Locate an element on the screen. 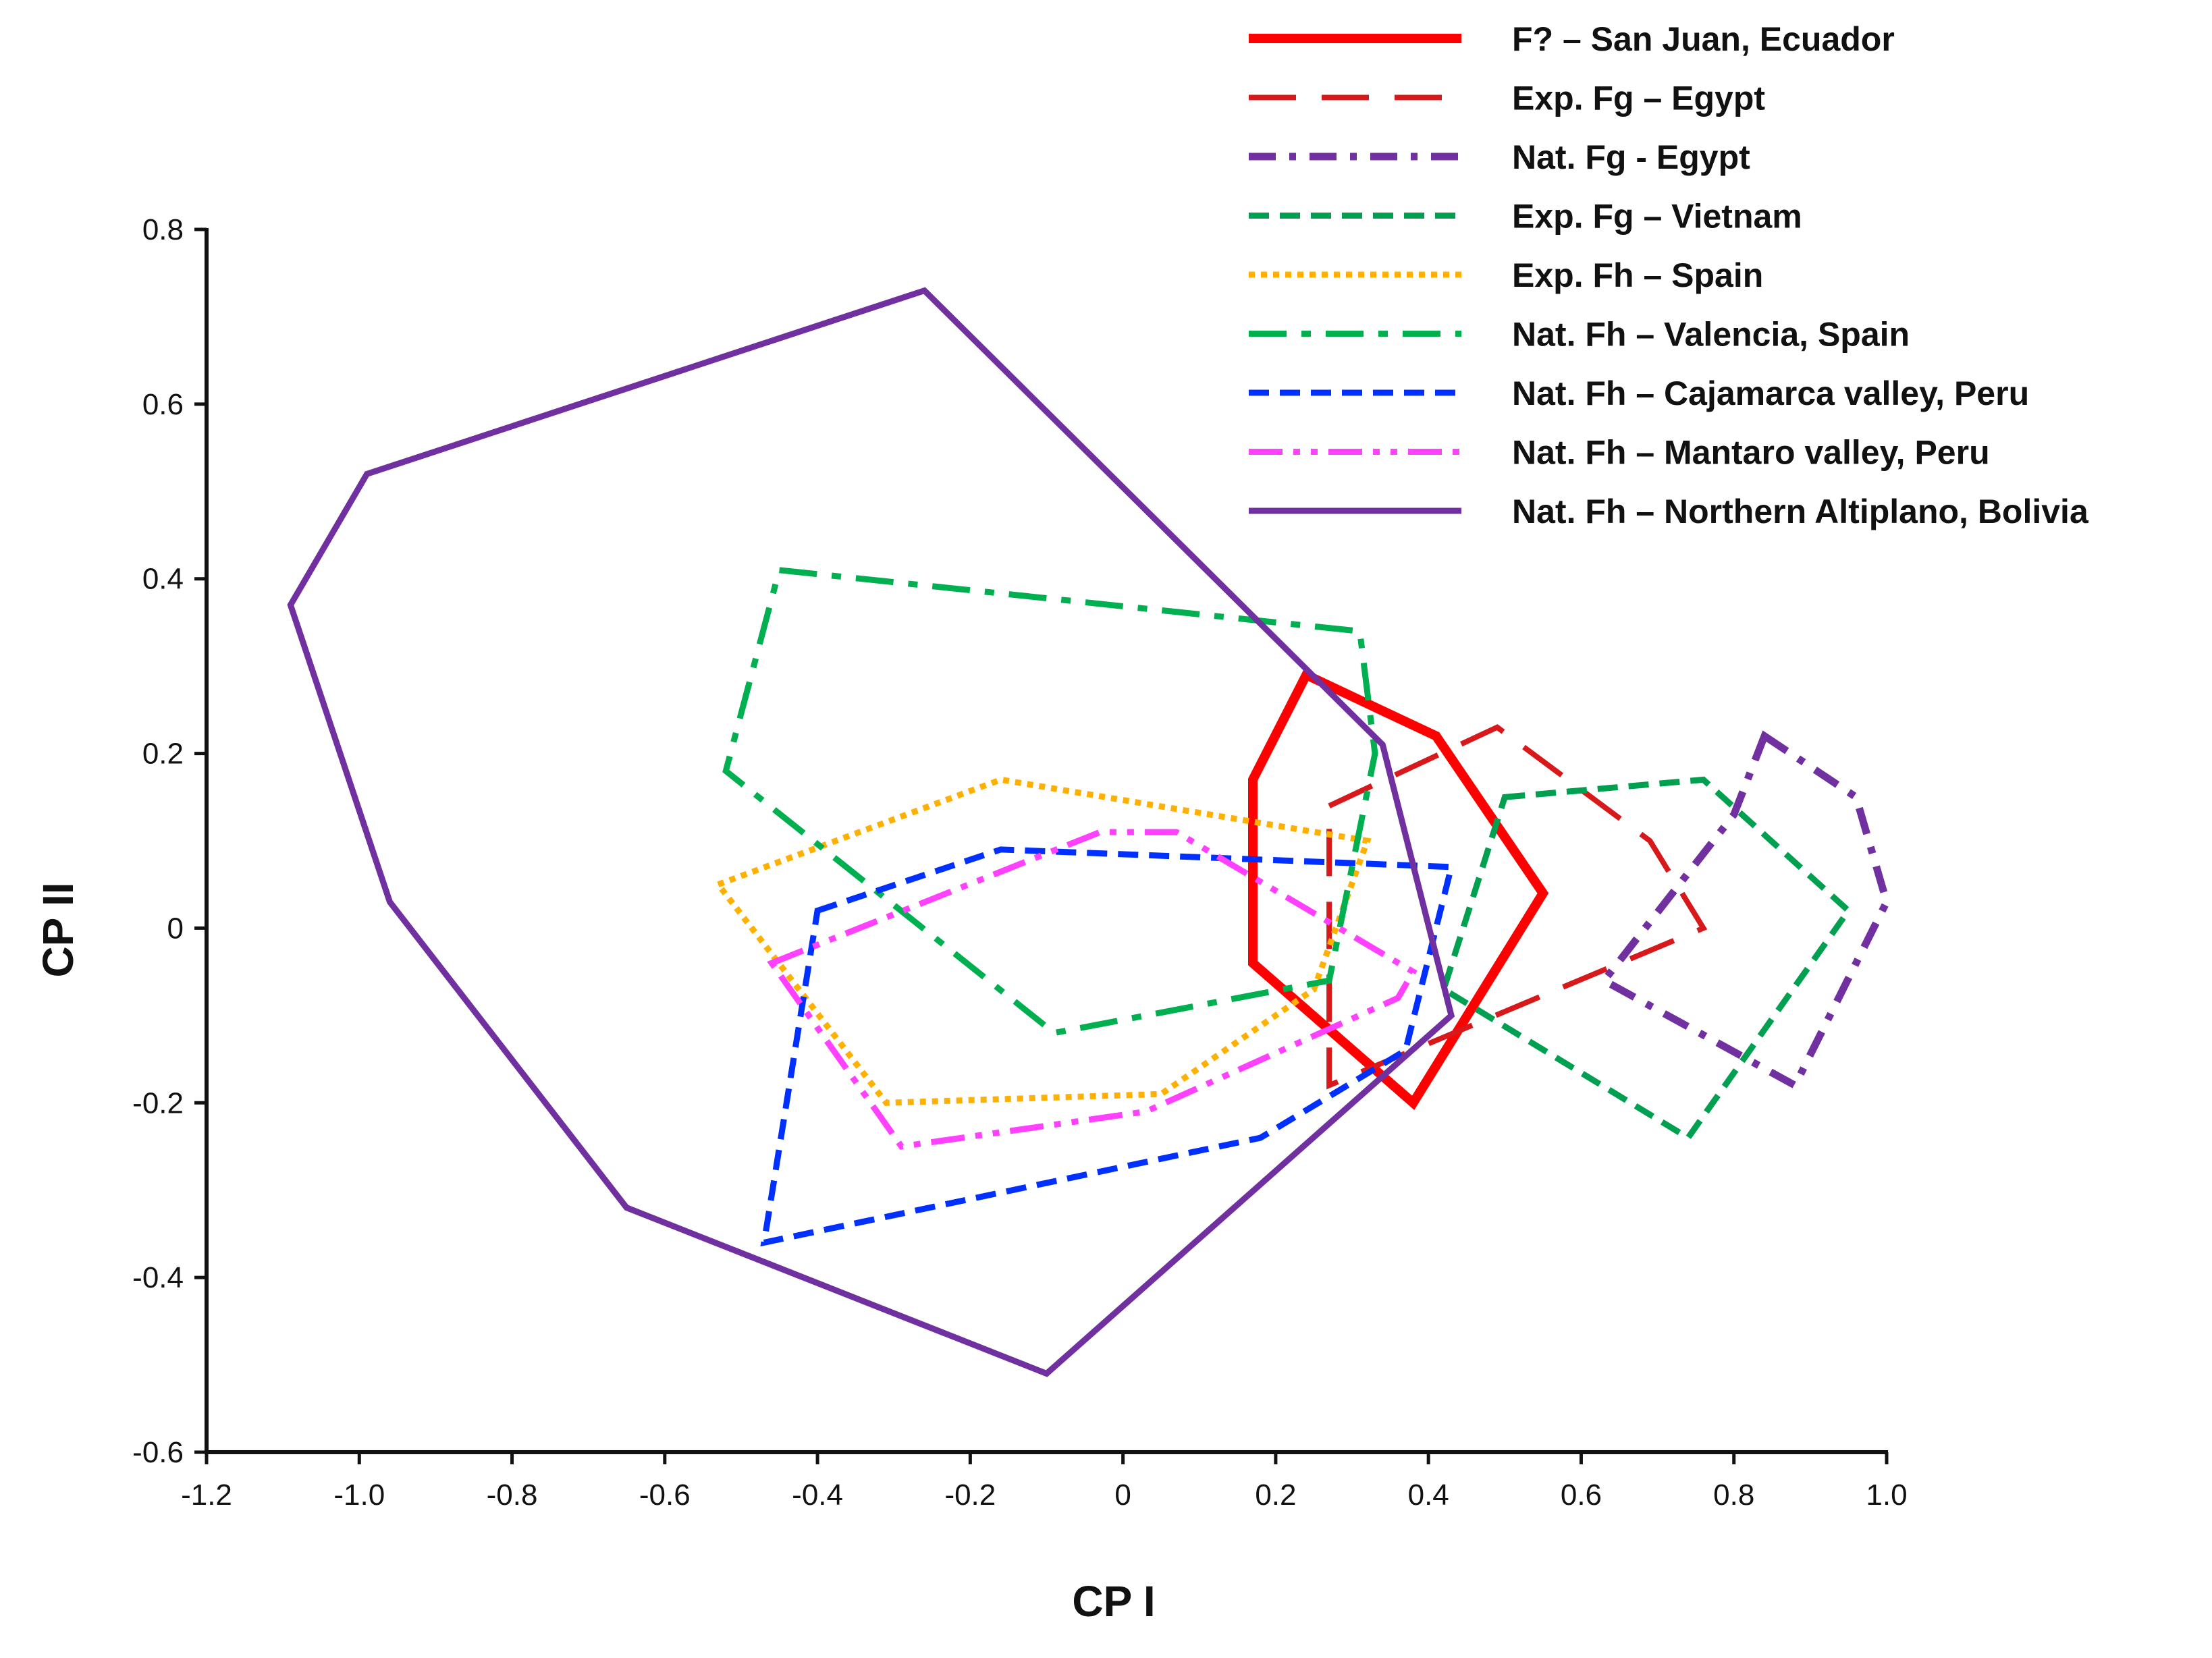 The image size is (2212, 1658). legend-label: Nat. Fh – Cajamarca valley, Peru is located at coordinates (1770, 393).